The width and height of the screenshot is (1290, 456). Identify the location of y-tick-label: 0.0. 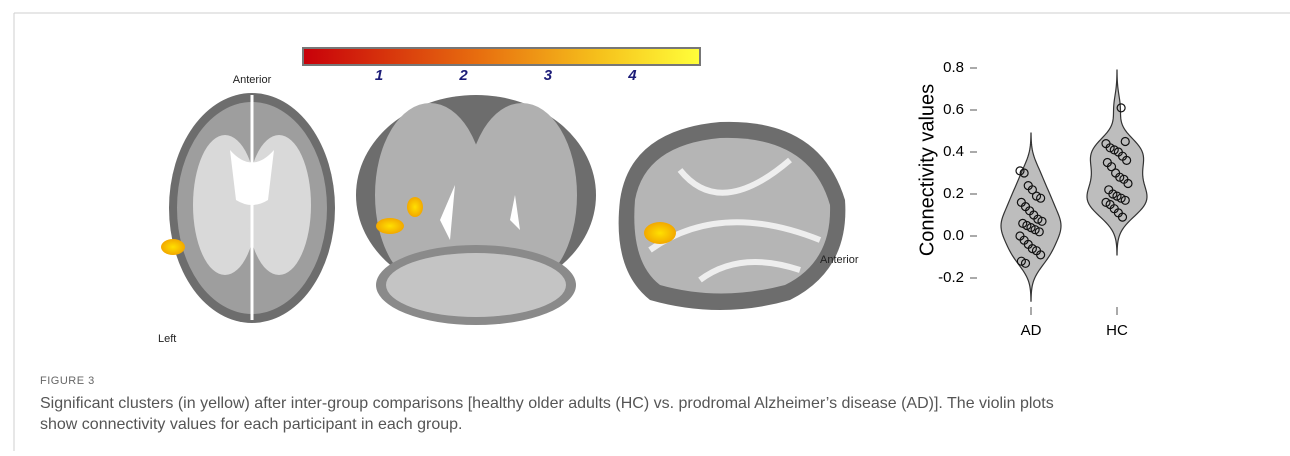
(953, 235).